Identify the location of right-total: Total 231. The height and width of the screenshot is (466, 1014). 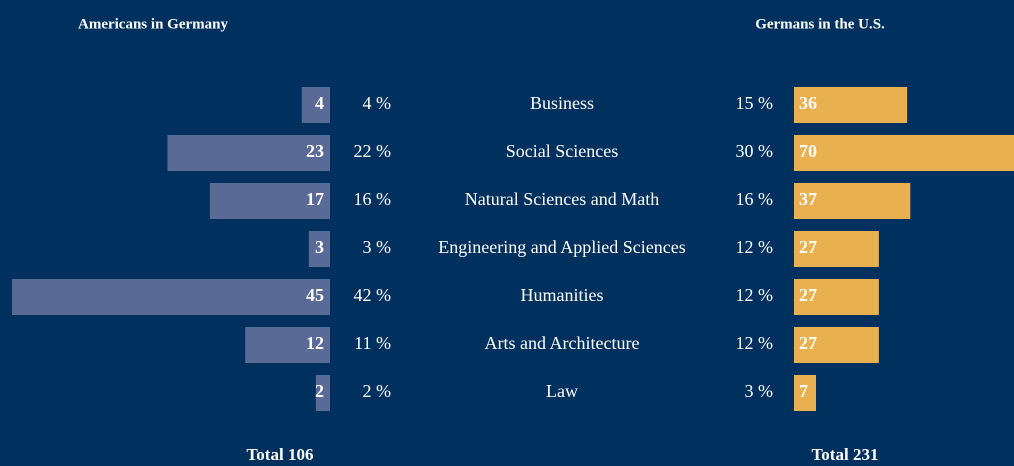
(845, 454).